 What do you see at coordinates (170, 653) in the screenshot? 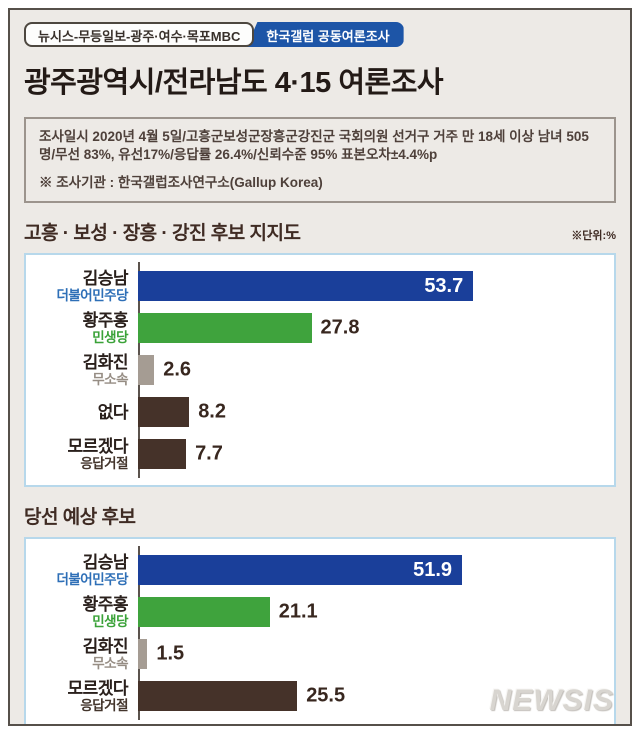
I see `value-label: 1.5` at bounding box center [170, 653].